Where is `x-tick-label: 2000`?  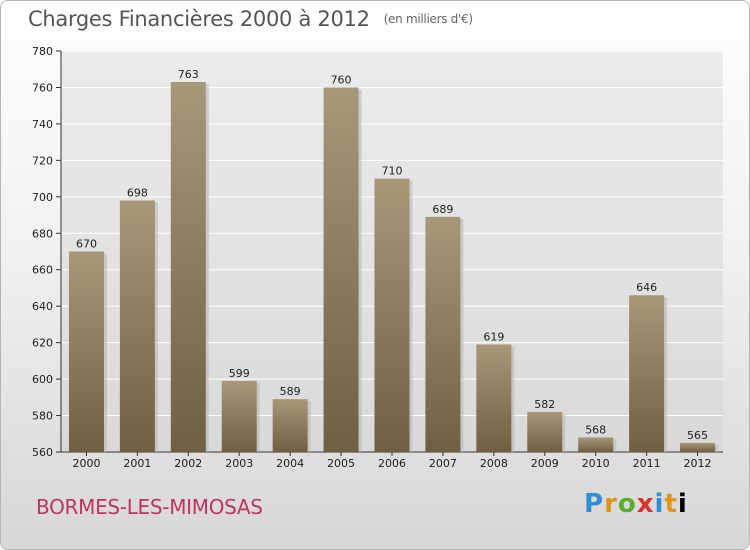
x-tick-label: 2000 is located at coordinates (86, 463).